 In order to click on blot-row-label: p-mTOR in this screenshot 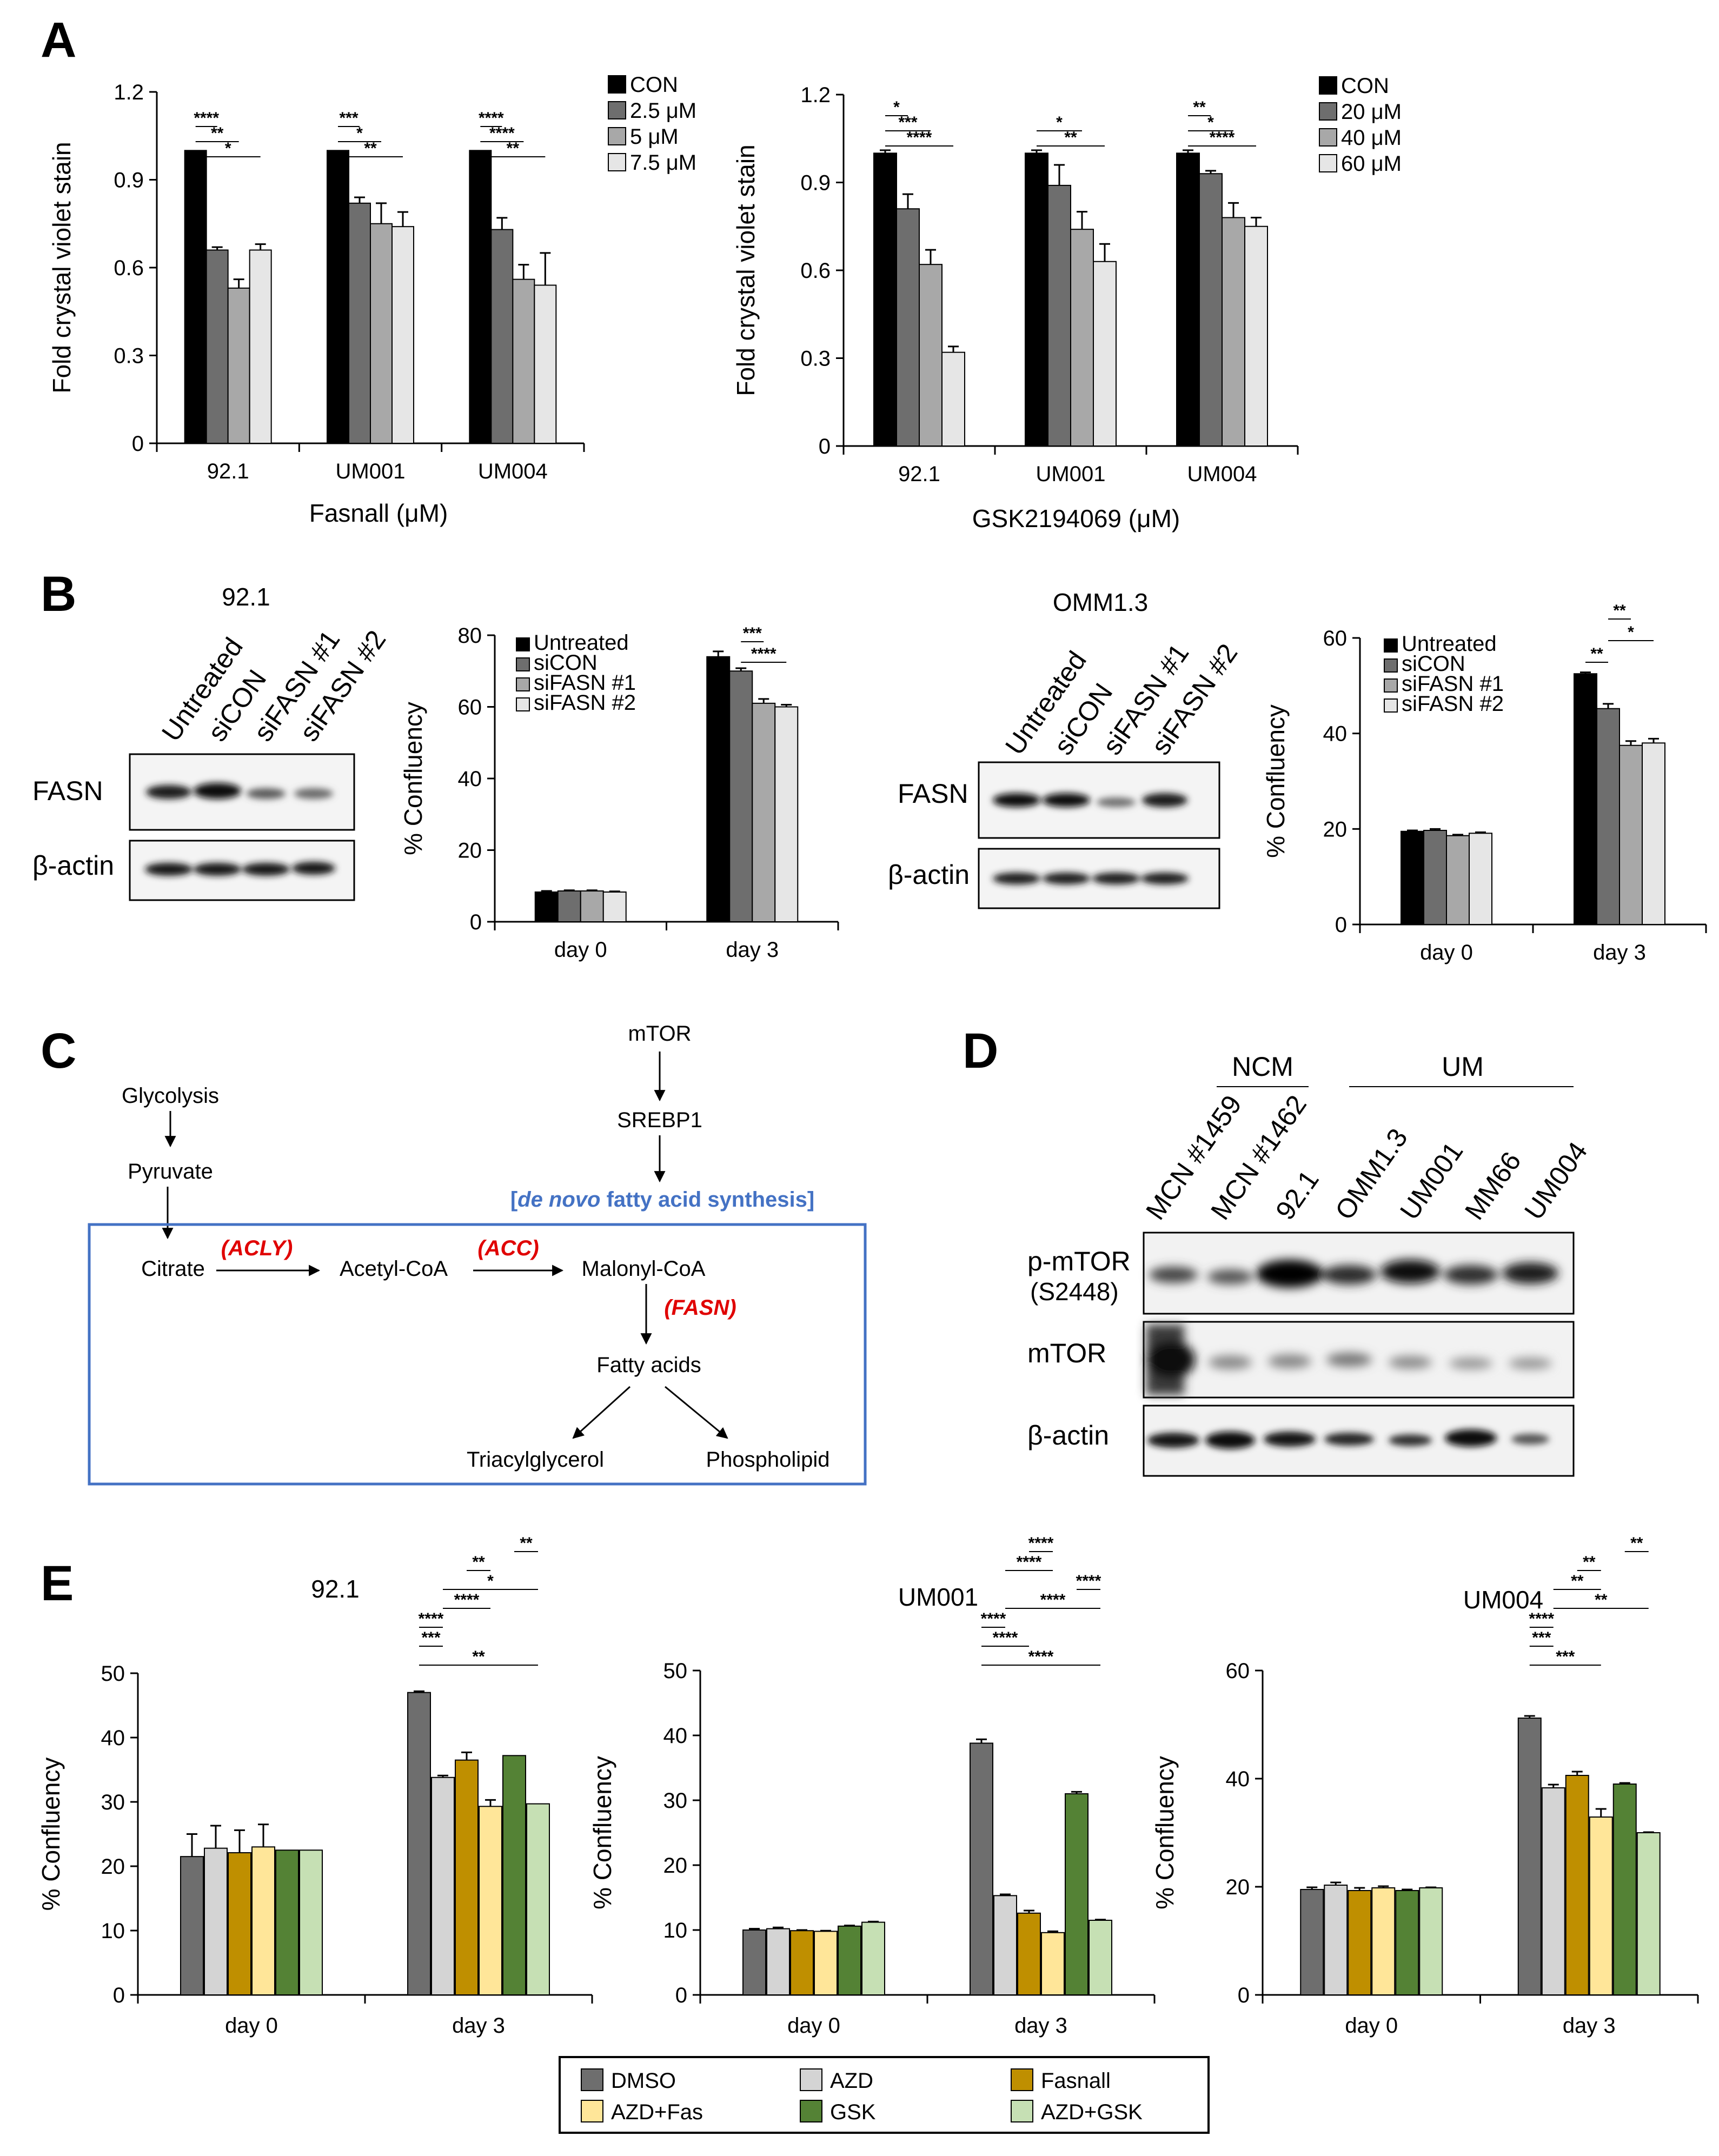, I will do `click(1079, 1261)`.